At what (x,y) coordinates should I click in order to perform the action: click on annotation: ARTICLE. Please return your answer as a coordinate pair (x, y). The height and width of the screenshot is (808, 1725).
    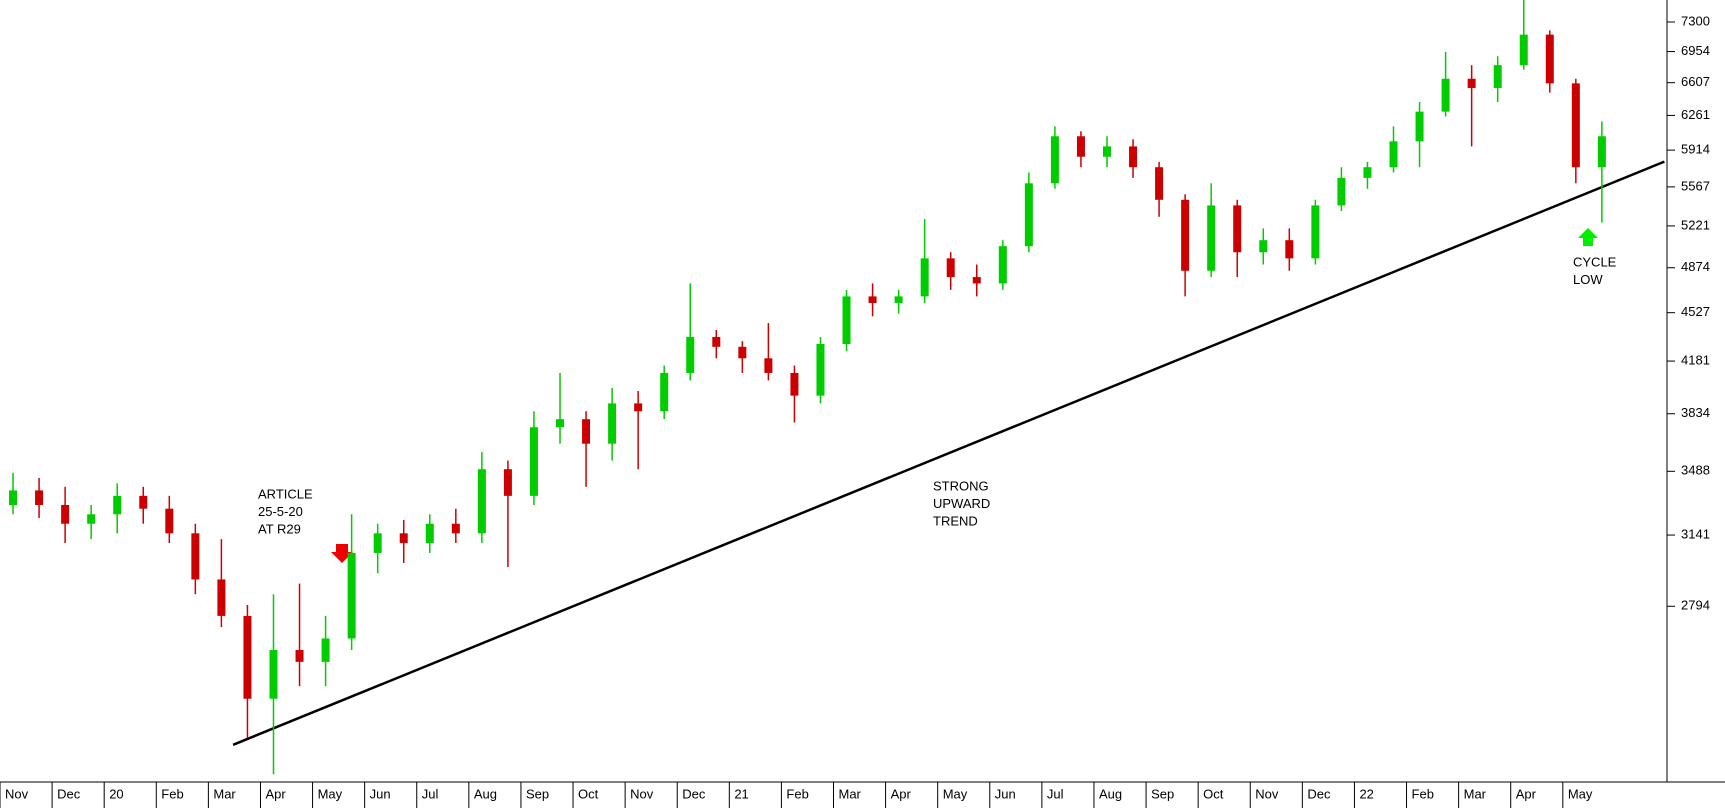
    Looking at the image, I should click on (285, 493).